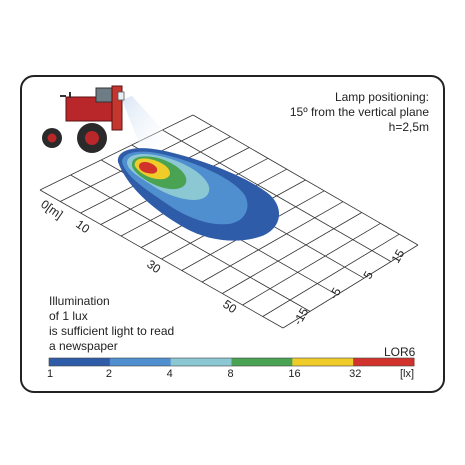 The height and width of the screenshot is (465, 465). Describe the element at coordinates (112, 331) in the screenshot. I see `note-line-3: is sufficient light to read` at that location.